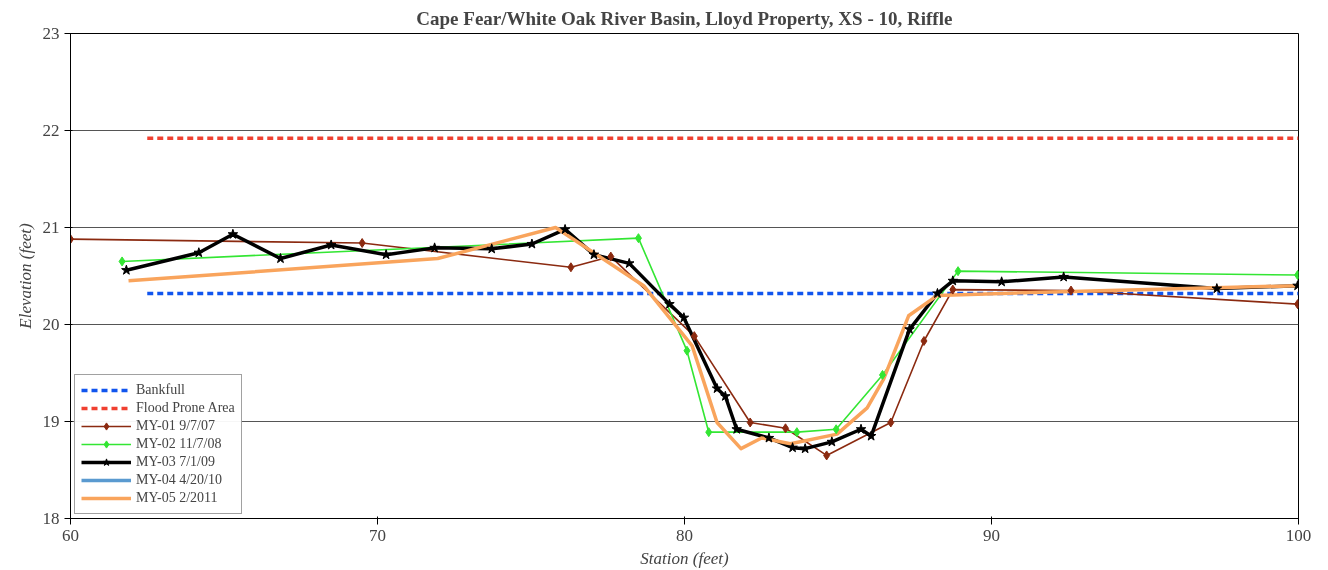  What do you see at coordinates (377, 535) in the screenshot?
I see `x-tick-label: 70` at bounding box center [377, 535].